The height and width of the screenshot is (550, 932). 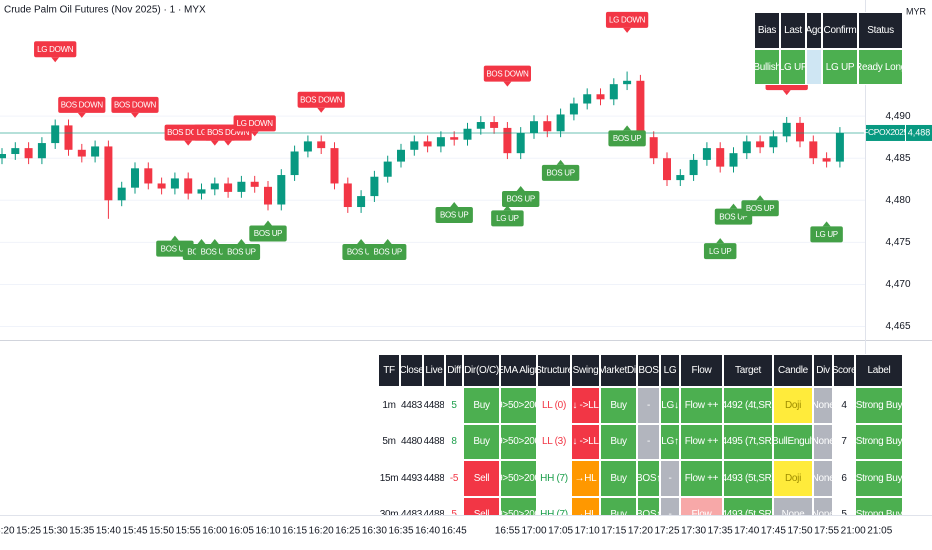 What do you see at coordinates (161, 531) in the screenshot?
I see `x-tick-label: 15:50` at bounding box center [161, 531].